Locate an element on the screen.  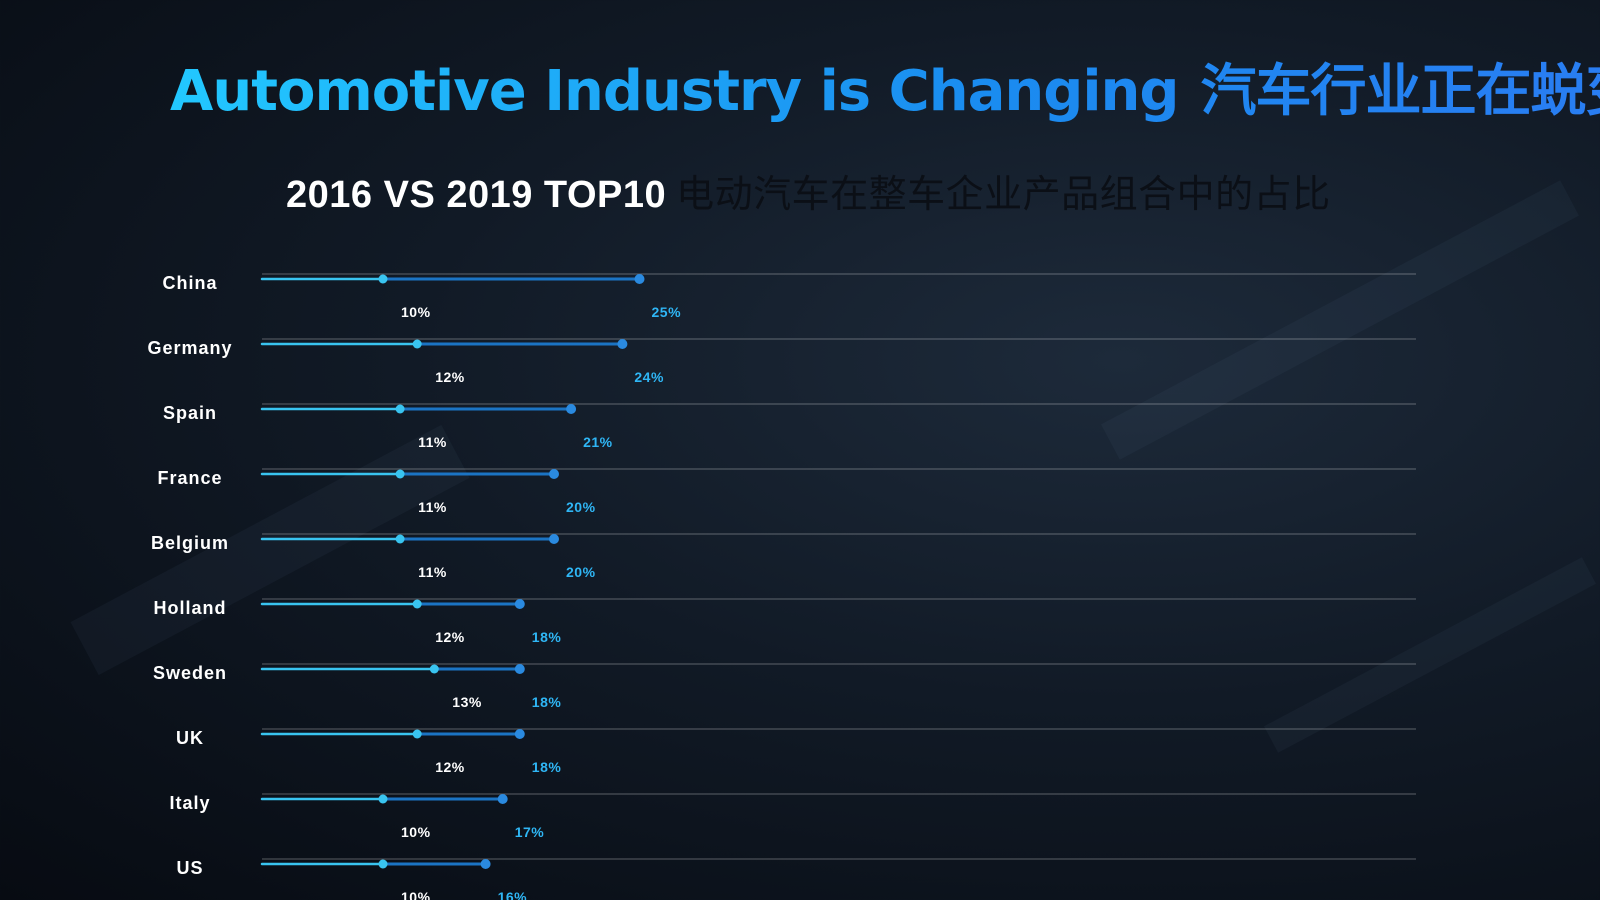
dot-2016-uk is located at coordinates (417, 734).